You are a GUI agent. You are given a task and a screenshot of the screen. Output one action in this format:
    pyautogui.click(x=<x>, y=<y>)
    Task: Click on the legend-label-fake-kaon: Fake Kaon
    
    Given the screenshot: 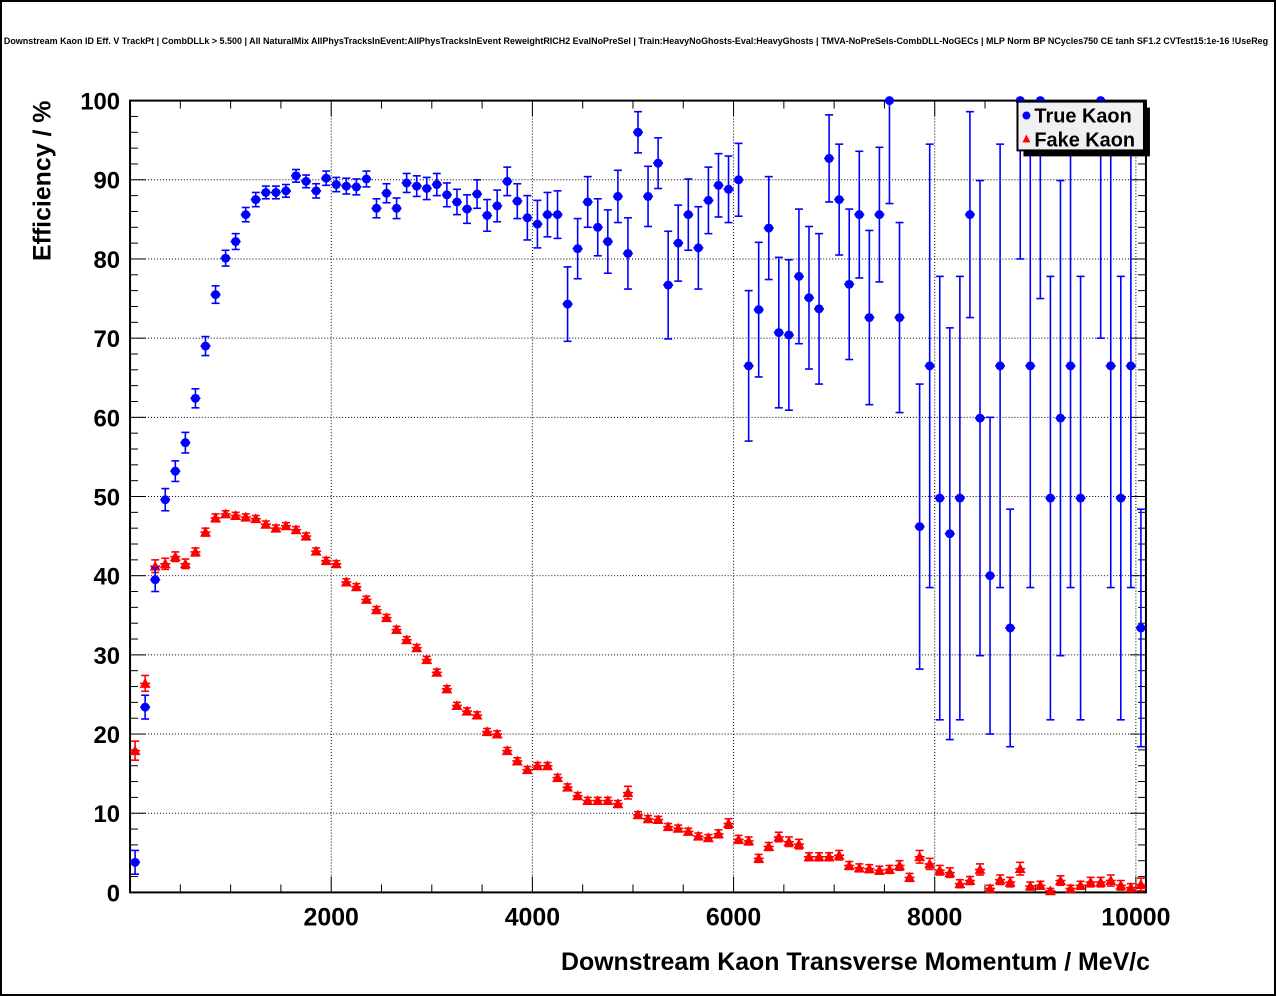 What is the action you would take?
    pyautogui.click(x=1084, y=140)
    